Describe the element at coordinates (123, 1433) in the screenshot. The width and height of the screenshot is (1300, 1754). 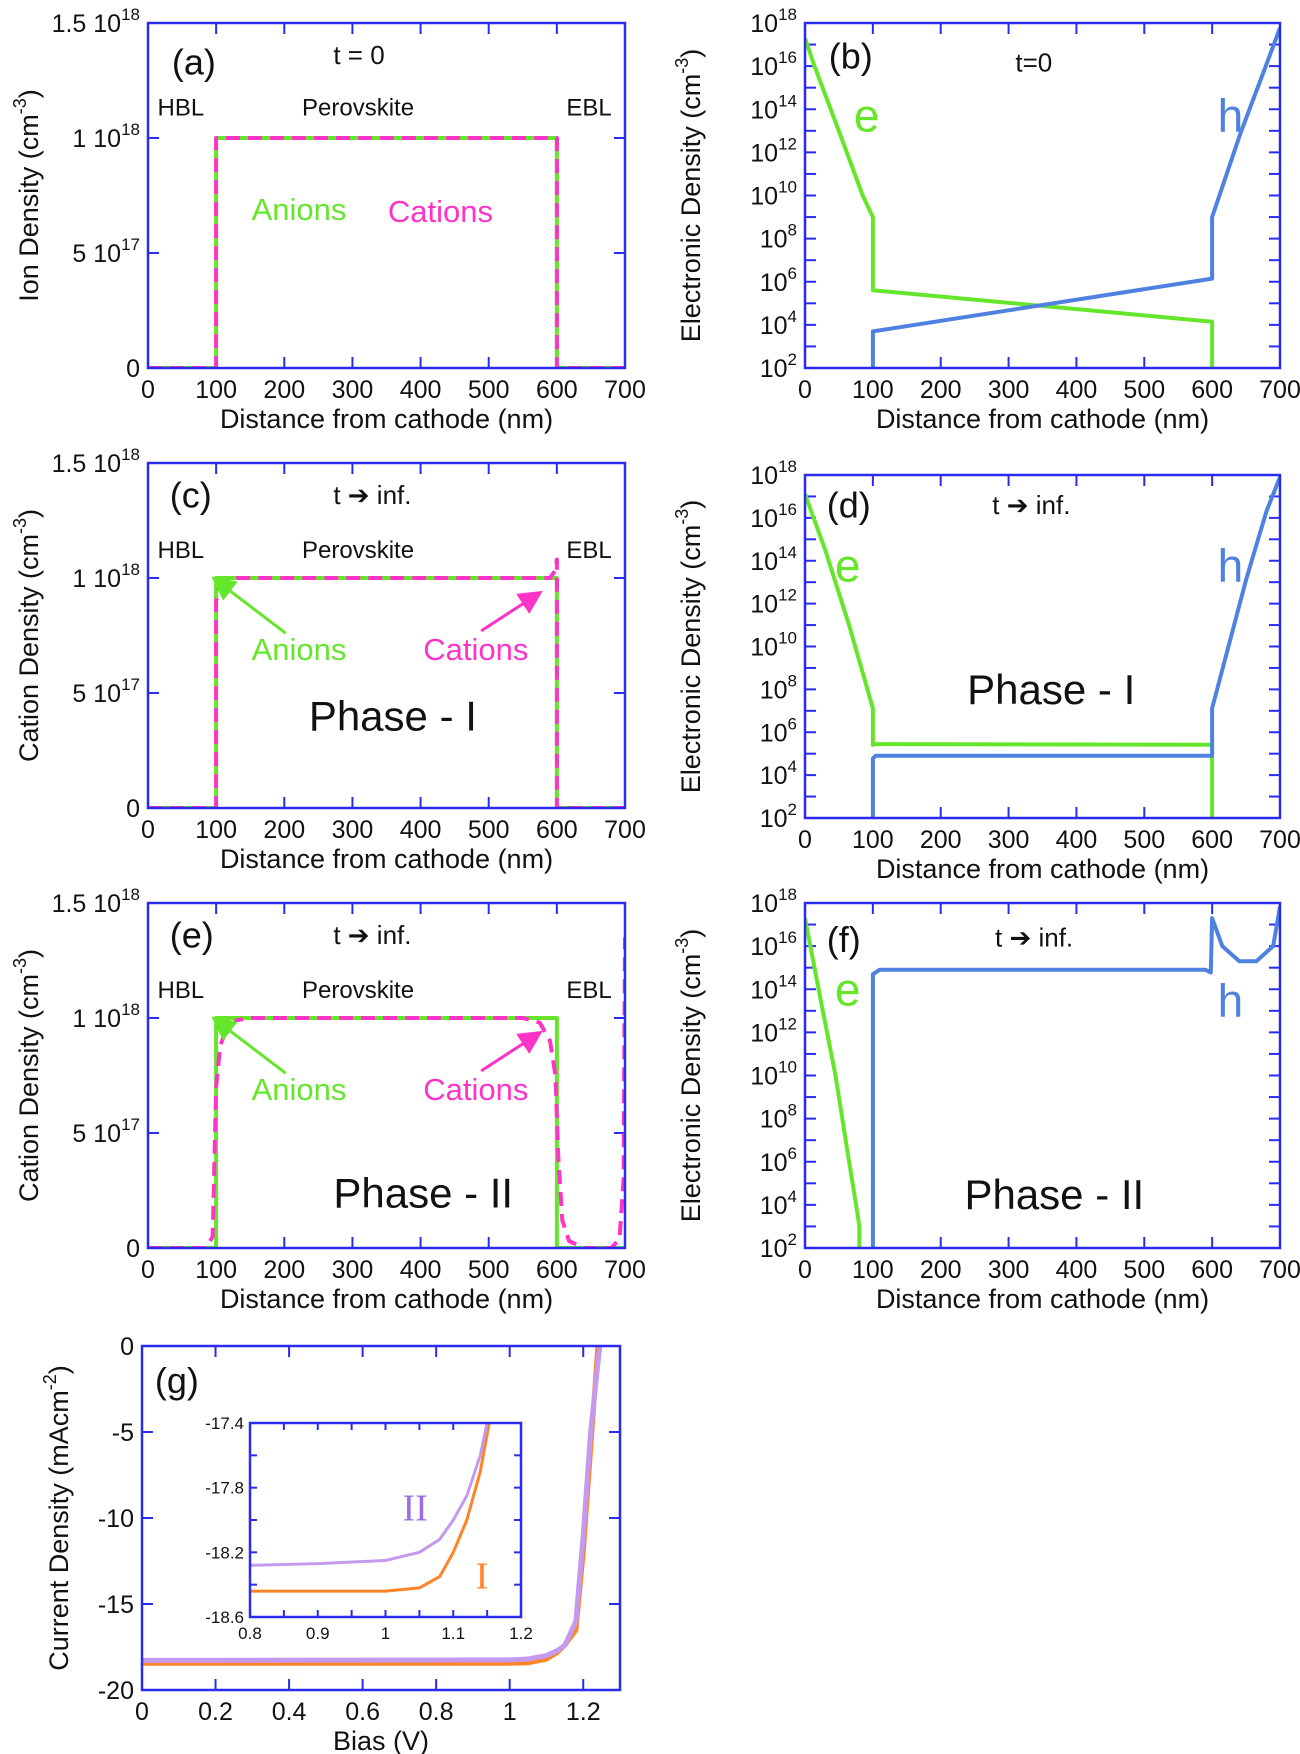
I see `y-tick-label: -5` at that location.